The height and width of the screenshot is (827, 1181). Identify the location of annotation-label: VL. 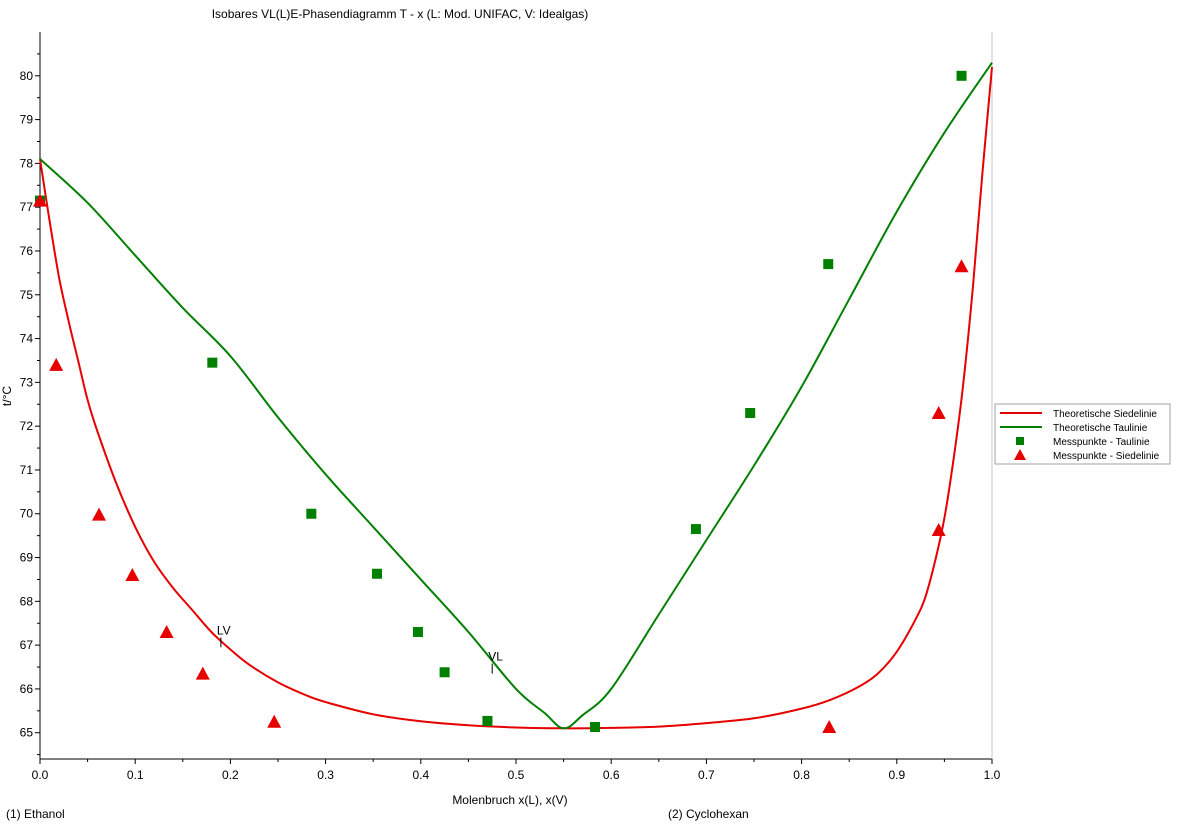
(495, 657).